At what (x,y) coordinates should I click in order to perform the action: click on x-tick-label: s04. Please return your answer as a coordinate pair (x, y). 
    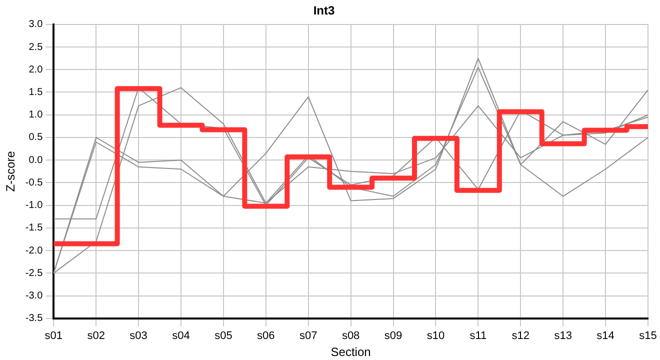
    Looking at the image, I should click on (181, 336).